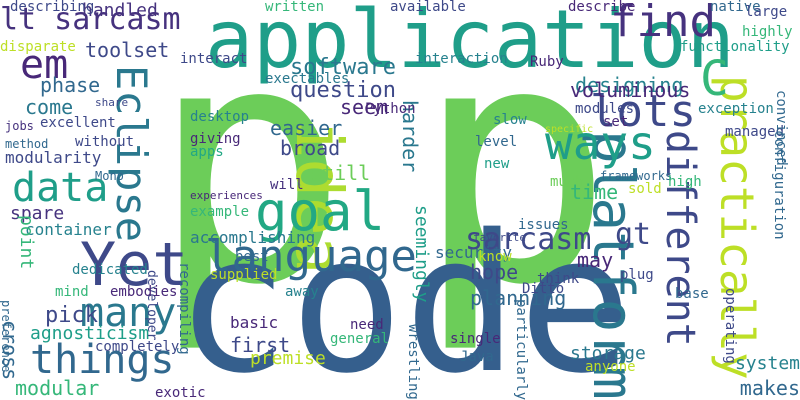 This screenshot has height=400, width=800. I want to click on word-interact-66: interact, so click(214, 59).